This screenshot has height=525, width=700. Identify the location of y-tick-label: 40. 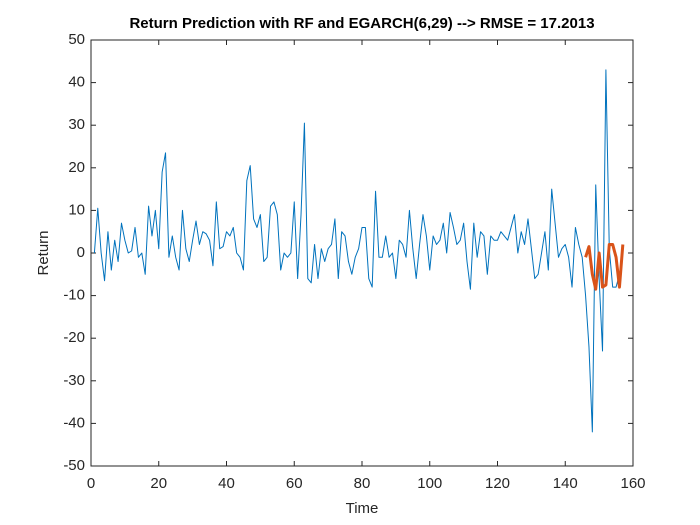
(76, 82).